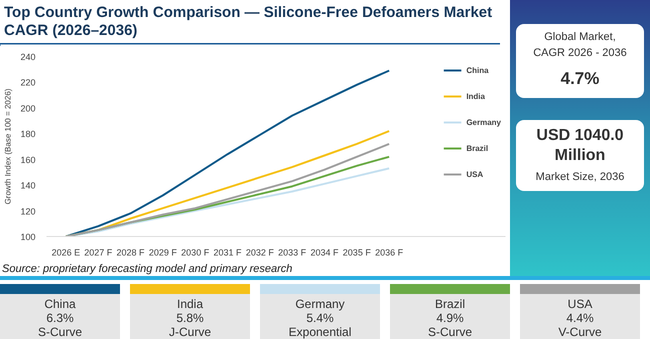 Image resolution: width=650 pixels, height=339 pixels. Describe the element at coordinates (190, 332) in the screenshot. I see `text: J-Curve` at that location.